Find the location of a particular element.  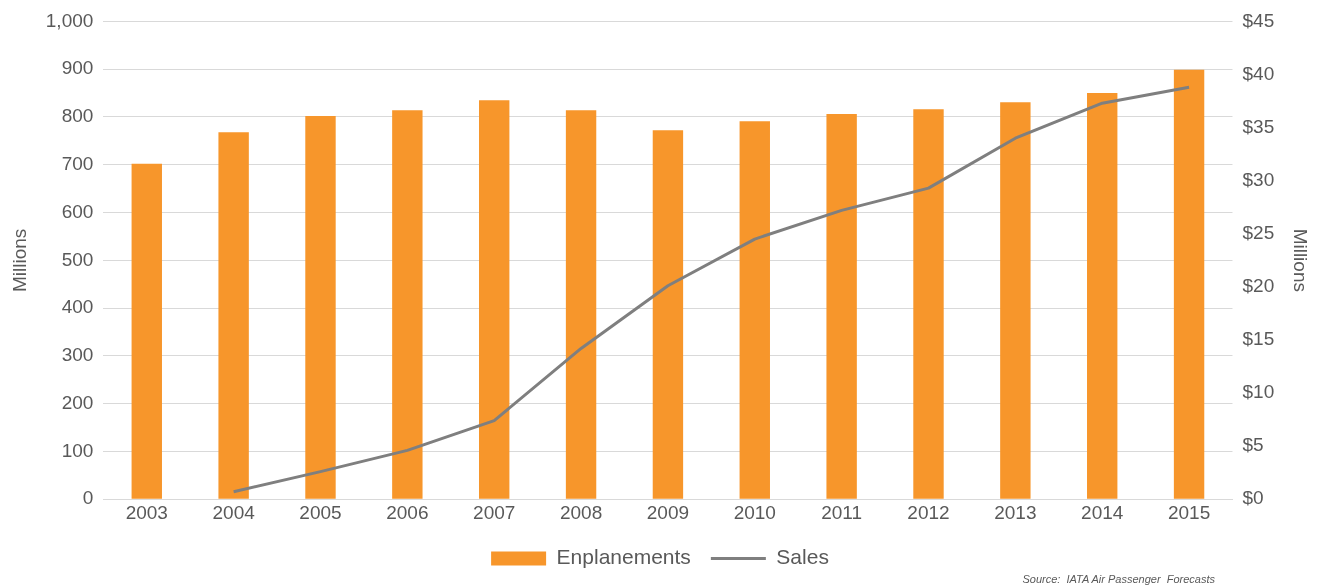

y2-tick-label: $10 is located at coordinates (1258, 392).